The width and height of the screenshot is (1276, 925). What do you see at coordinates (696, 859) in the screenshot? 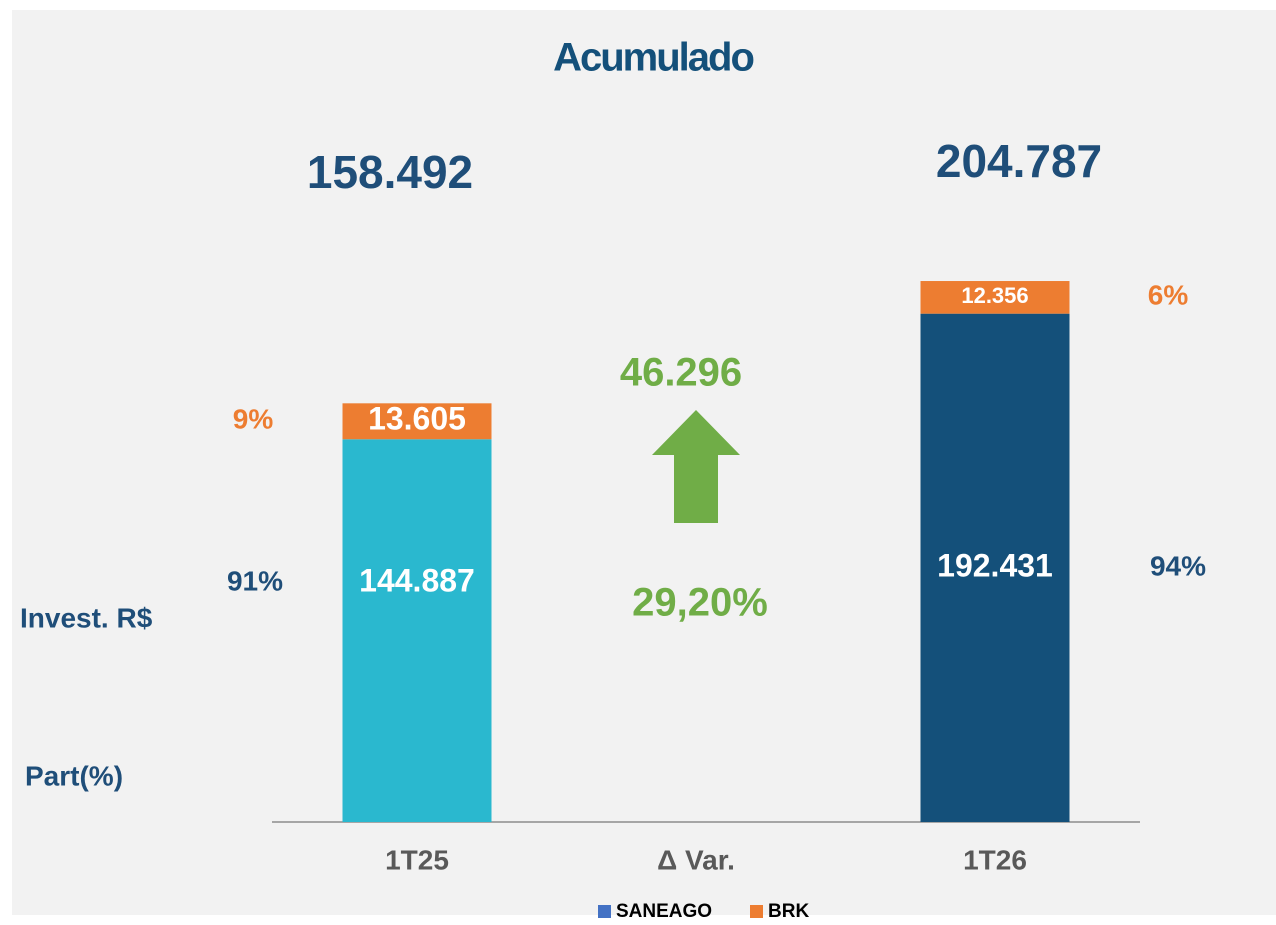
I see `x-tick-label: Δ Var.` at bounding box center [696, 859].